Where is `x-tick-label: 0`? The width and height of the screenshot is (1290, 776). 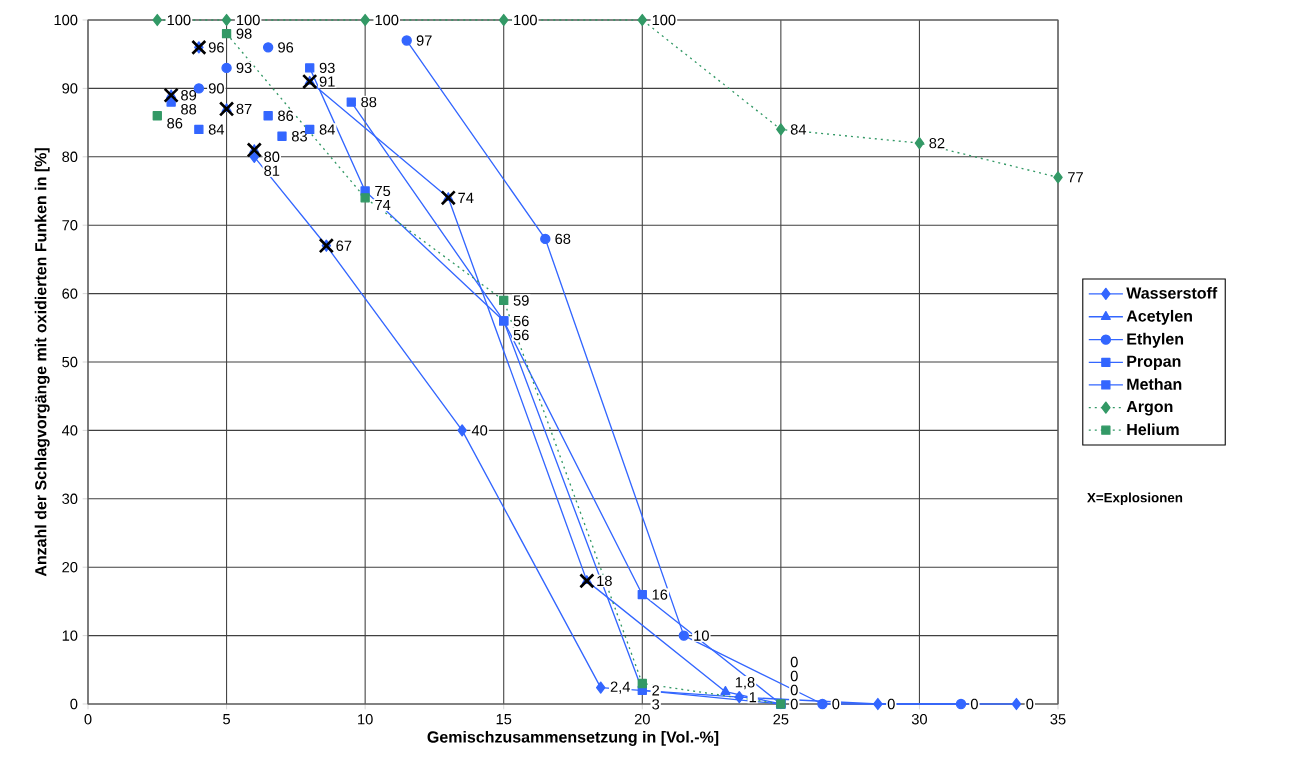 x-tick-label: 0 is located at coordinates (88, 719).